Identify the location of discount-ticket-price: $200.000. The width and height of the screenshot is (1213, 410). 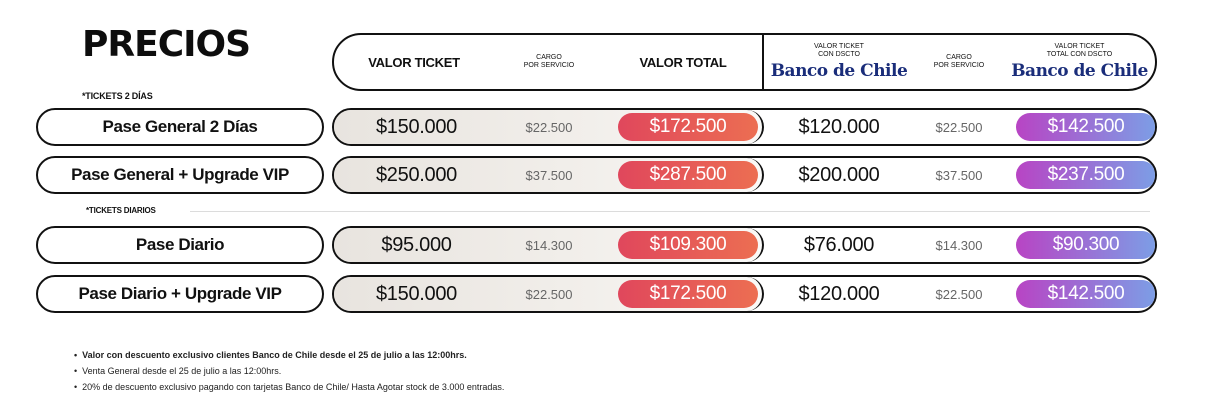
(839, 174).